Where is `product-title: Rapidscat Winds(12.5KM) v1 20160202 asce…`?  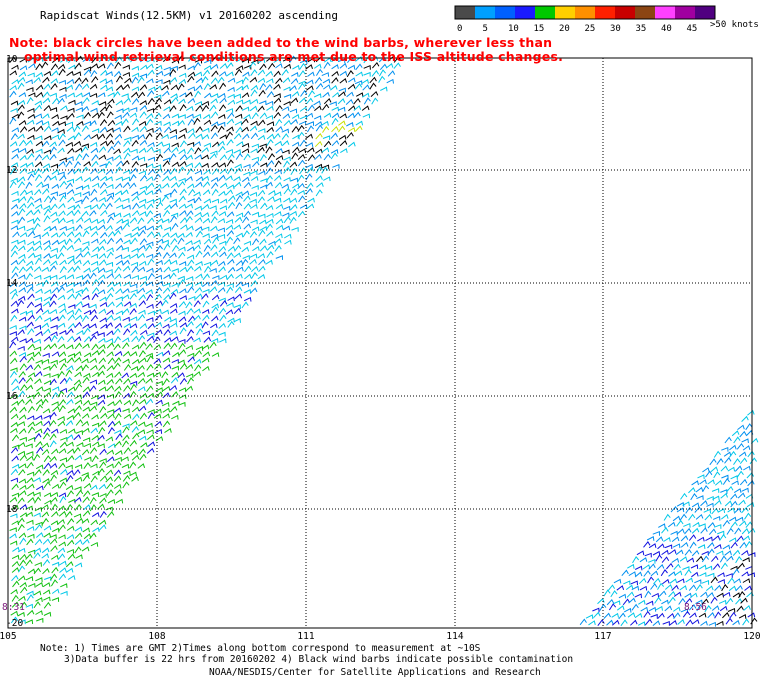
product-title: Rapidscat Winds(12.5KM) v1 20160202 asce… is located at coordinates (189, 15).